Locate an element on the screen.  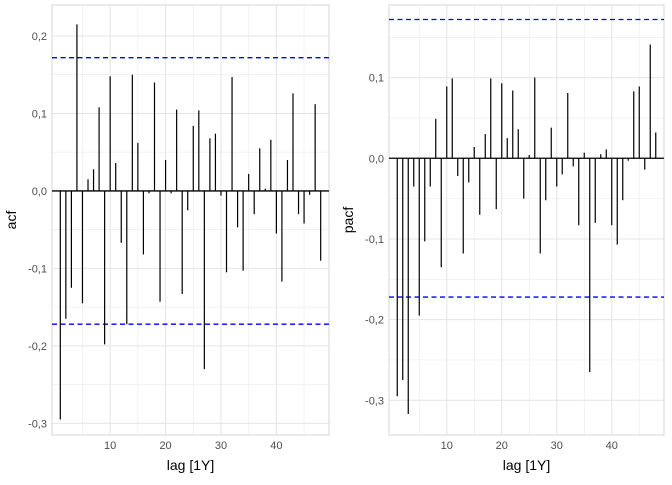
pacf-y-axis-title: pacf is located at coordinates (348, 220).